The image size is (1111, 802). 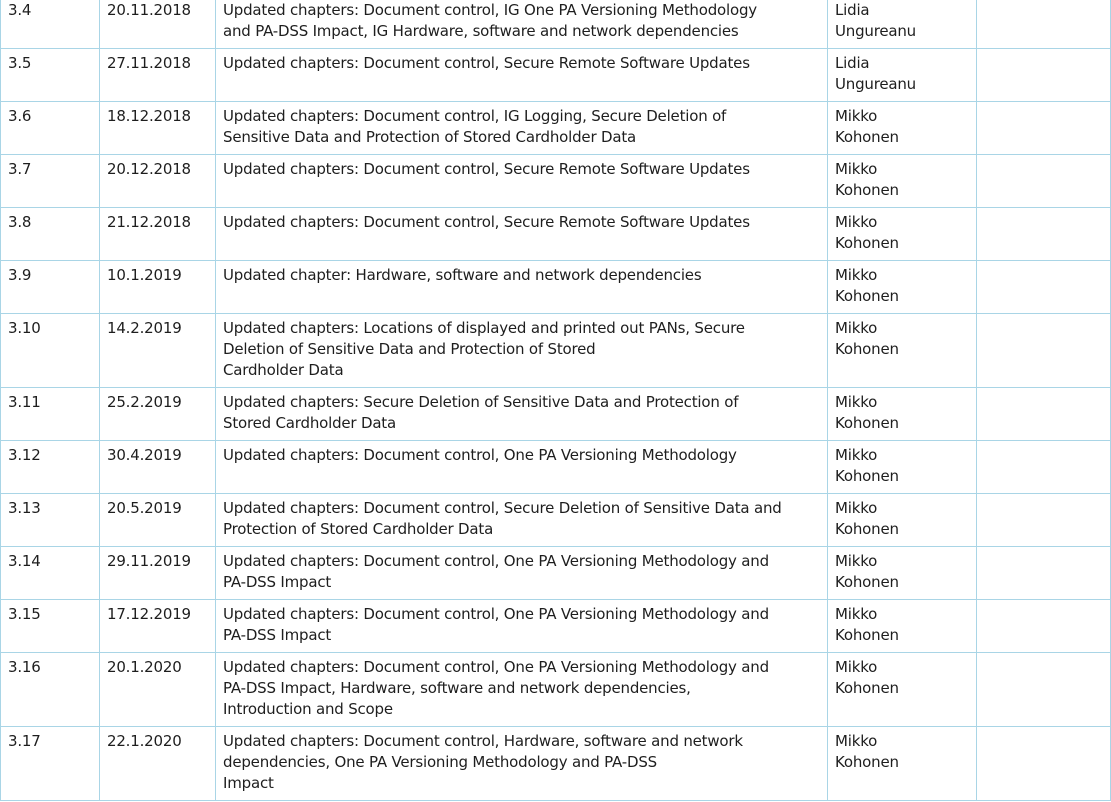 What do you see at coordinates (157, 573) in the screenshot?
I see `date-cell: 29.11.2019` at bounding box center [157, 573].